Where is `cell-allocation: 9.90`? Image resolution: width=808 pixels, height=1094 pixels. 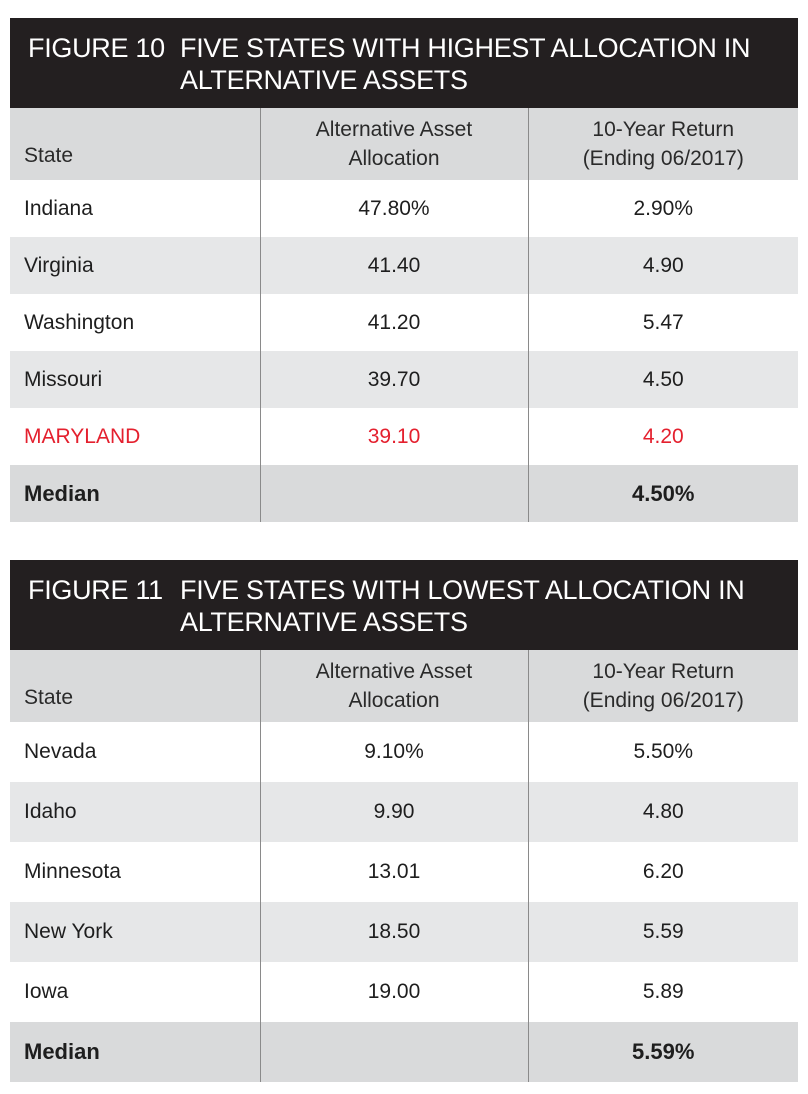 cell-allocation: 9.90 is located at coordinates (393, 812).